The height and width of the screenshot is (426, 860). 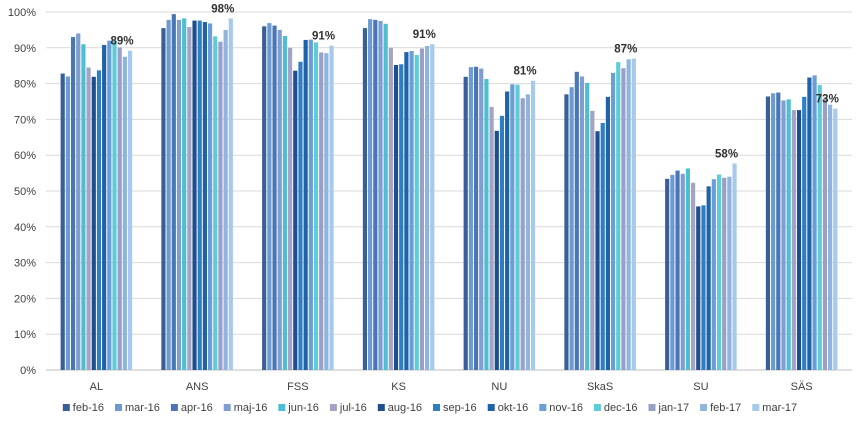 I want to click on legend-label: maj-16, so click(x=251, y=408).